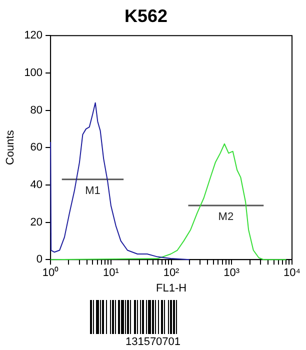 Image resolution: width=306 pixels, height=350 pixels. What do you see at coordinates (39, 260) in the screenshot?
I see `y-tick-label: 0` at bounding box center [39, 260].